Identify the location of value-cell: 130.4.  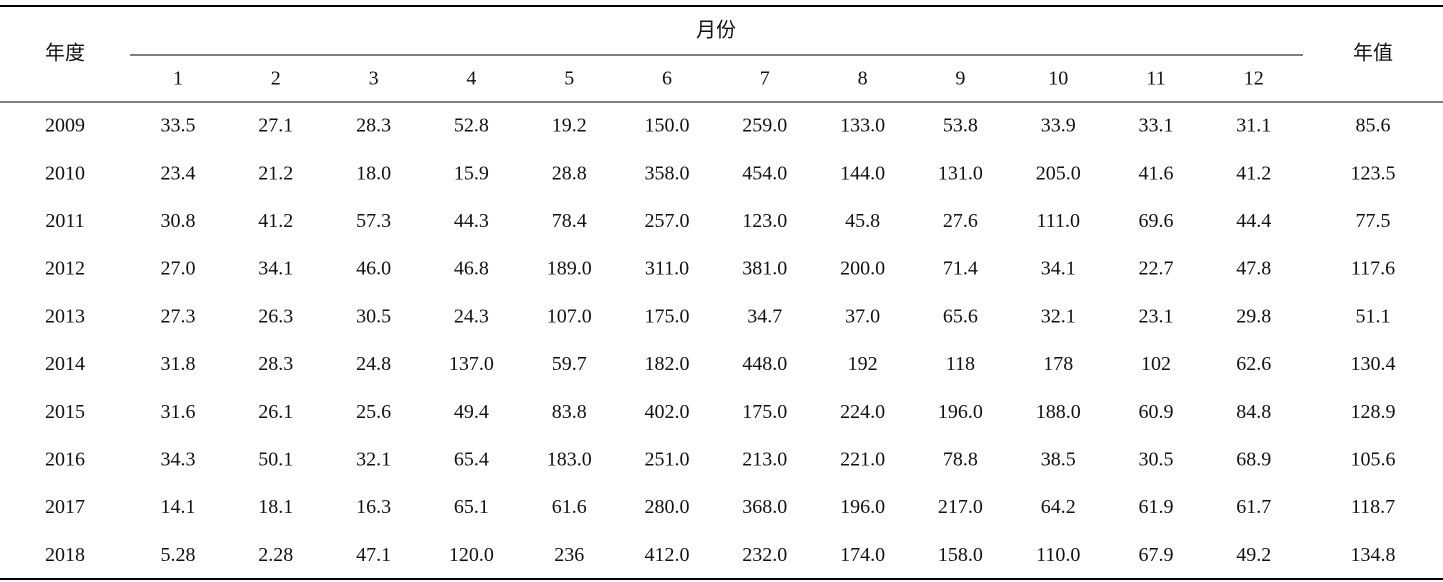
(1373, 364).